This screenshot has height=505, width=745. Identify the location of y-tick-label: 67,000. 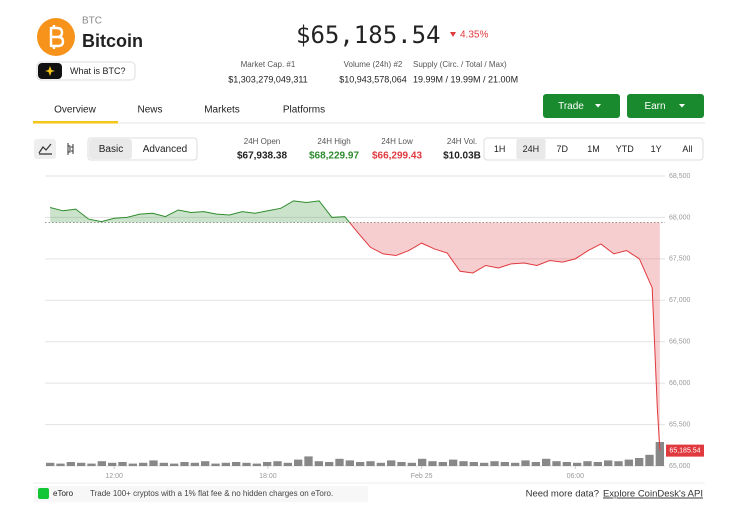
(680, 300).